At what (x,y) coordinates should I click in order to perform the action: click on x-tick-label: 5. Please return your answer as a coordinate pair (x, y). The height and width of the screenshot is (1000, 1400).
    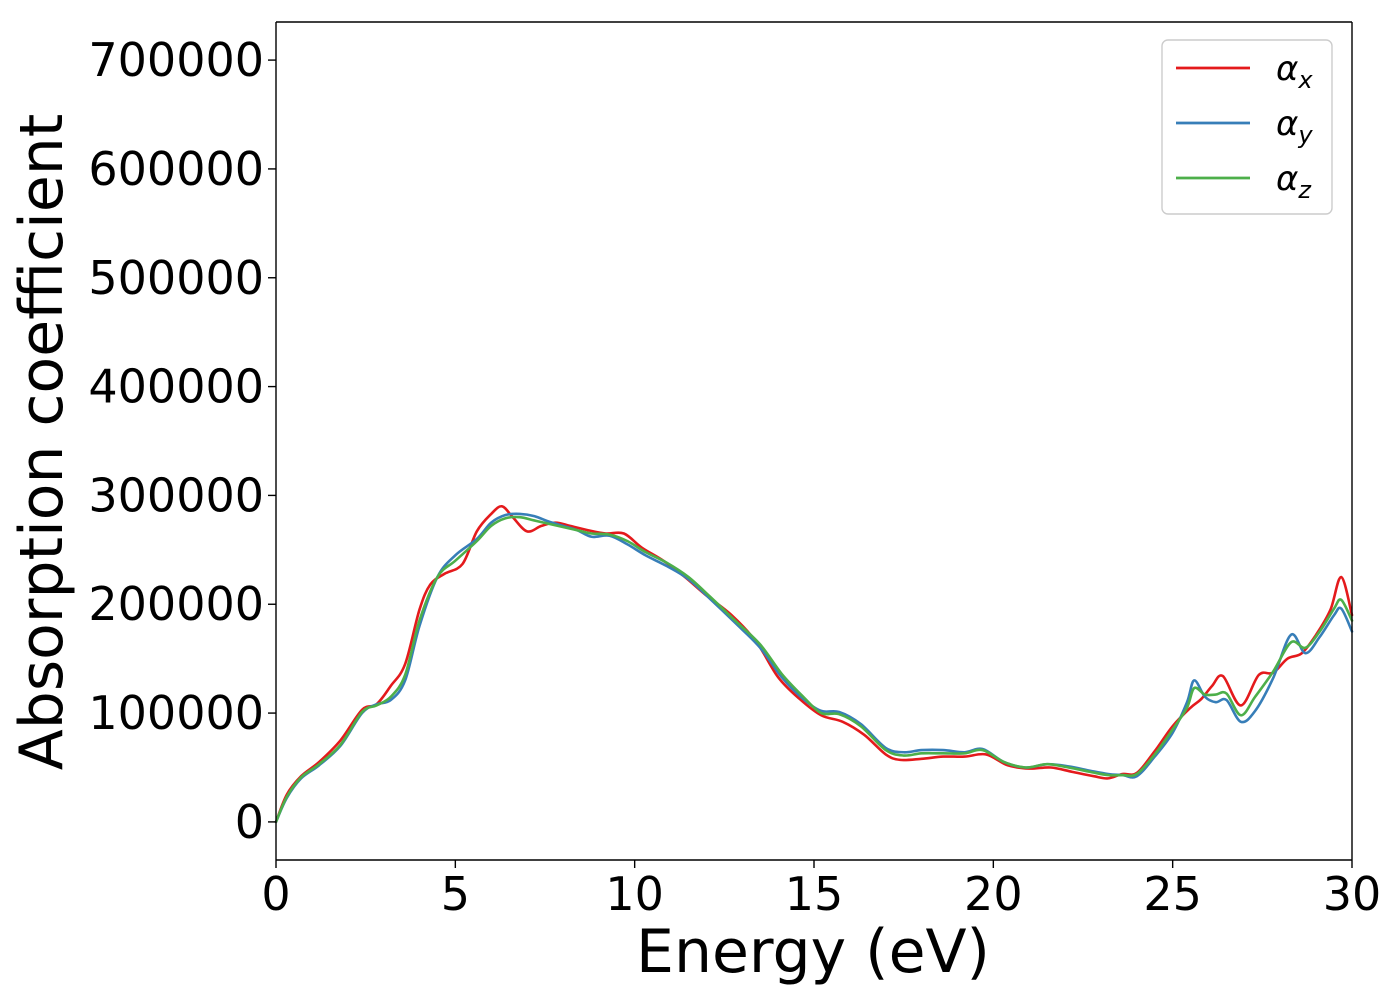
    Looking at the image, I should click on (455, 894).